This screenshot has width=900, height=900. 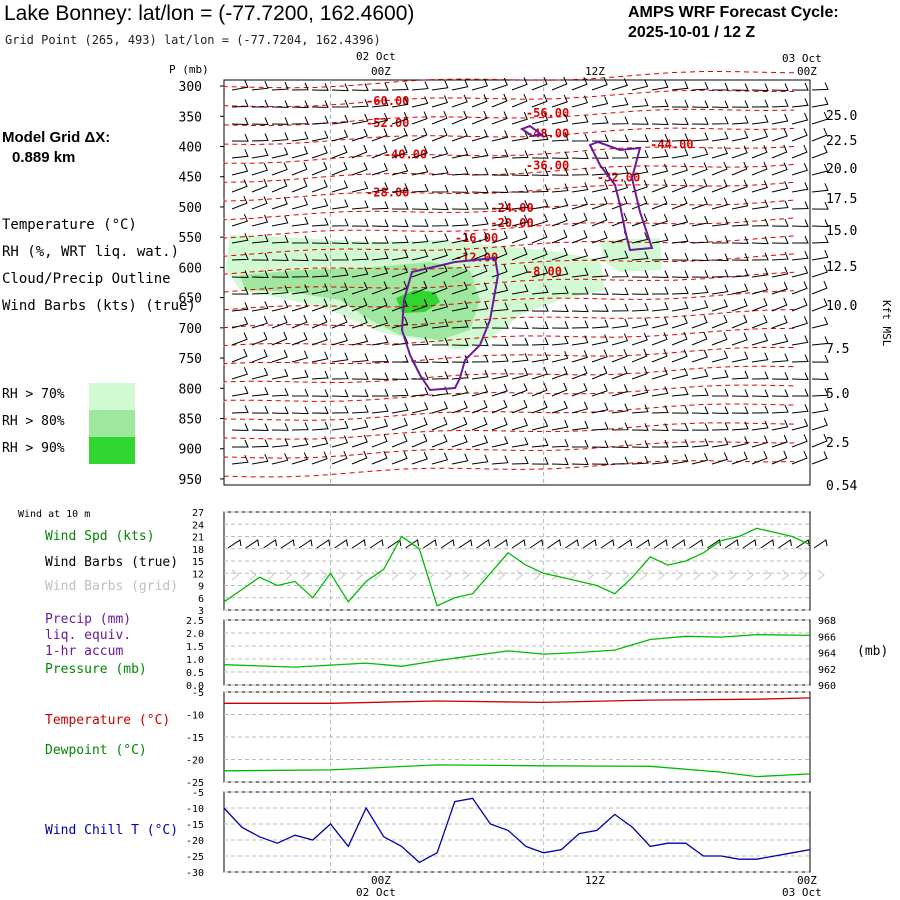 I want to click on forecast-cycle-line2: 2025-10-01 / 12 Z, so click(x=692, y=32).